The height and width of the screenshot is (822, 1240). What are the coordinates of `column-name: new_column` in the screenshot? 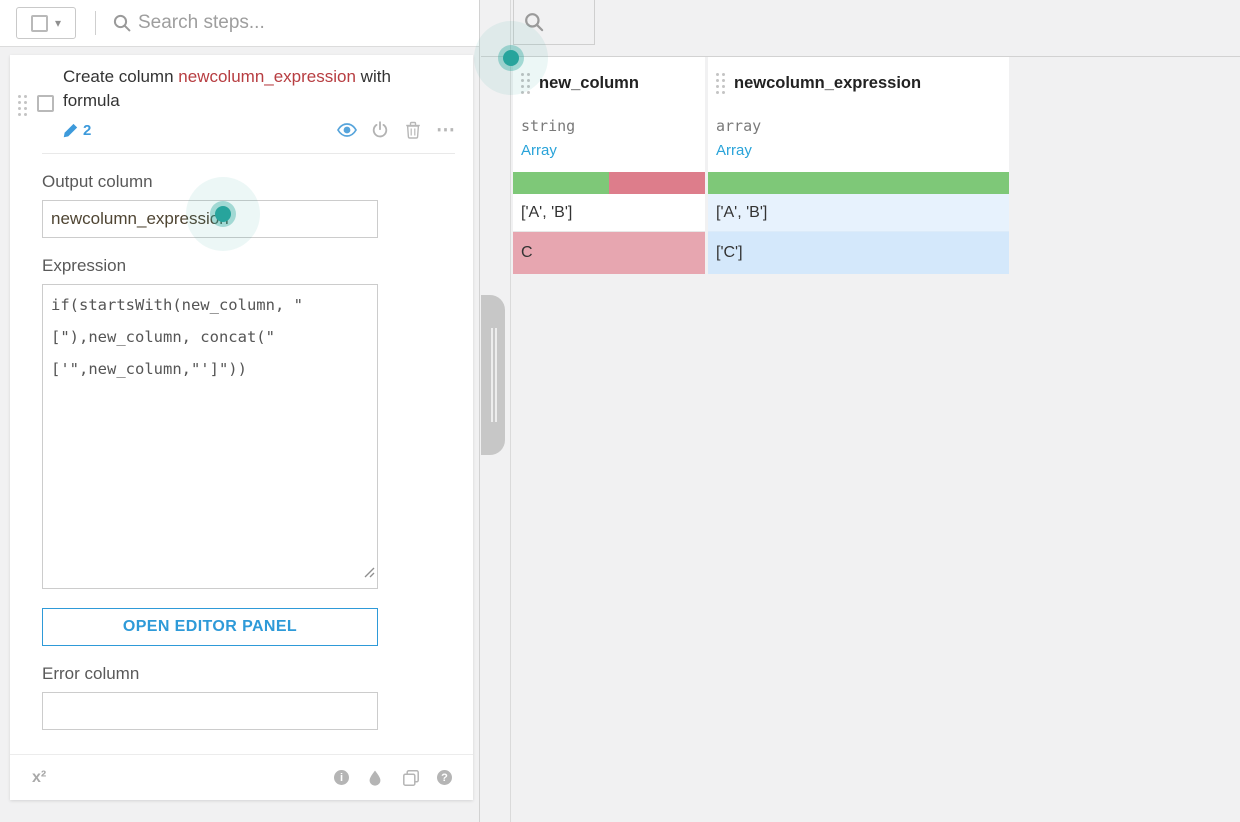 It's located at (589, 83).